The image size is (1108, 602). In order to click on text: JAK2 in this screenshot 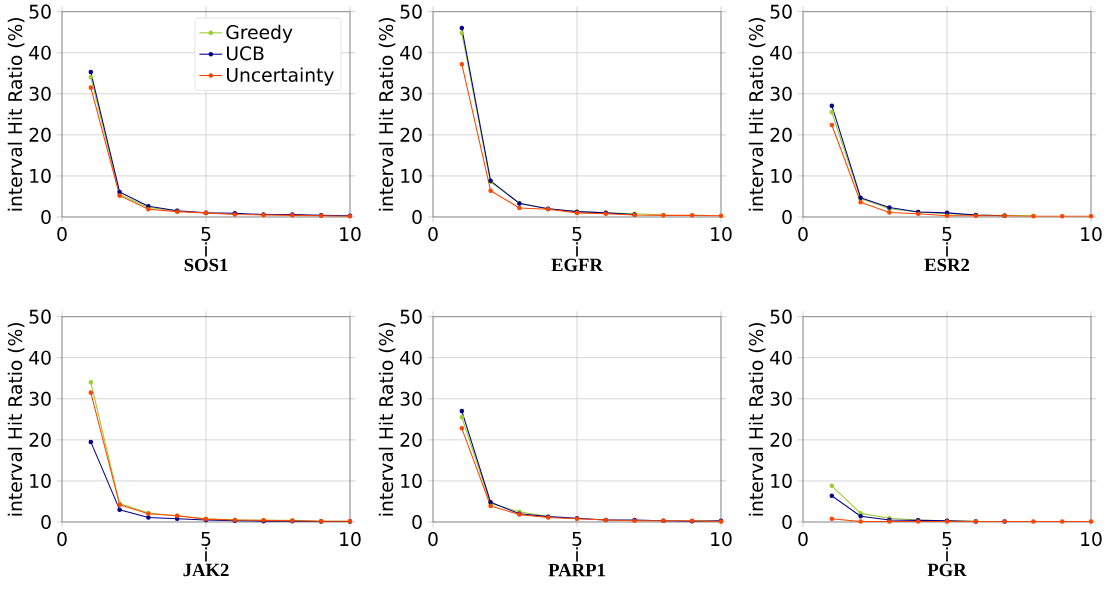, I will do `click(206, 570)`.